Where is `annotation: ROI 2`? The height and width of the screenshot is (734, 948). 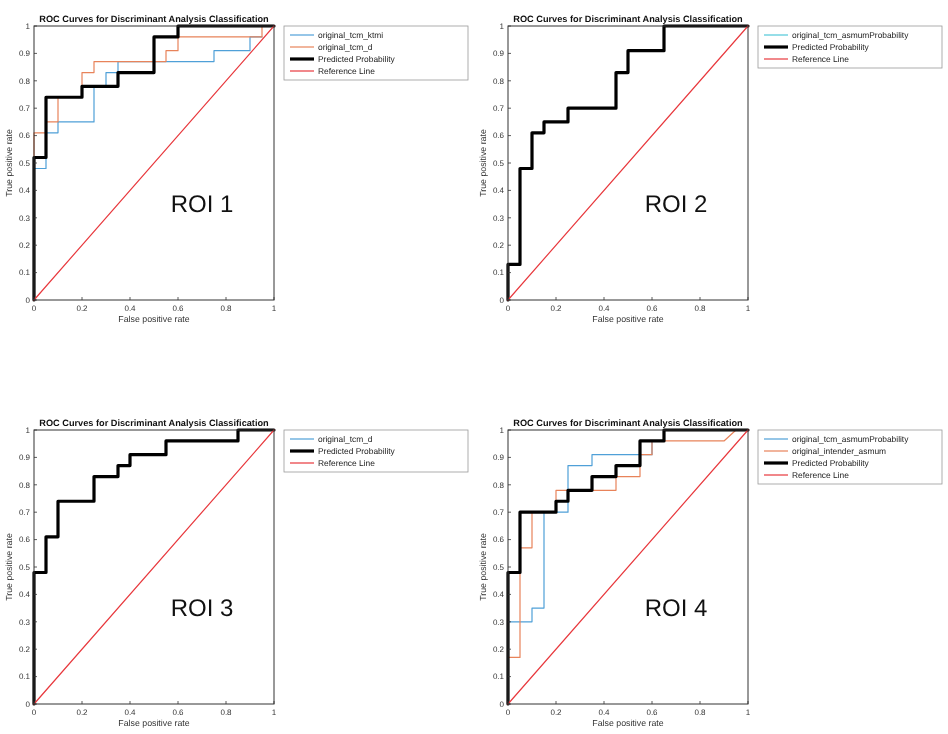
annotation: ROI 2 is located at coordinates (676, 204).